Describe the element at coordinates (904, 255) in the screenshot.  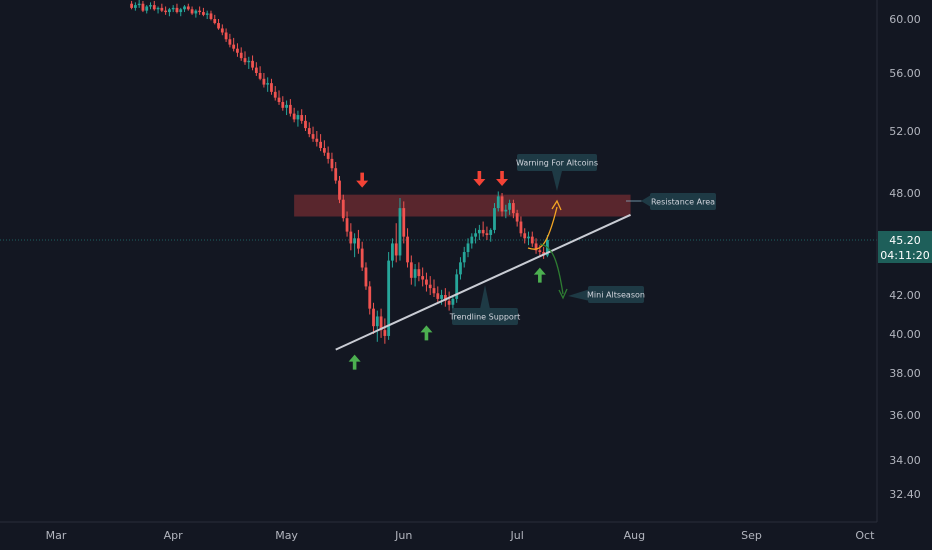
I see `candle-countdown: 04:11:20` at that location.